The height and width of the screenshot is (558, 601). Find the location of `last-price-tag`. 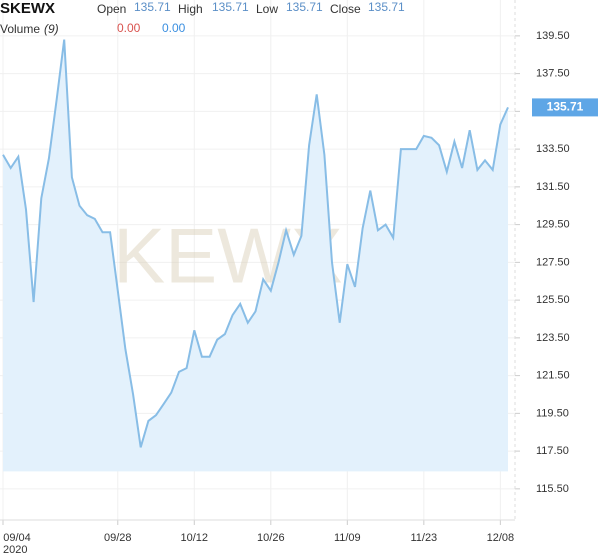

last-price-tag is located at coordinates (565, 107).